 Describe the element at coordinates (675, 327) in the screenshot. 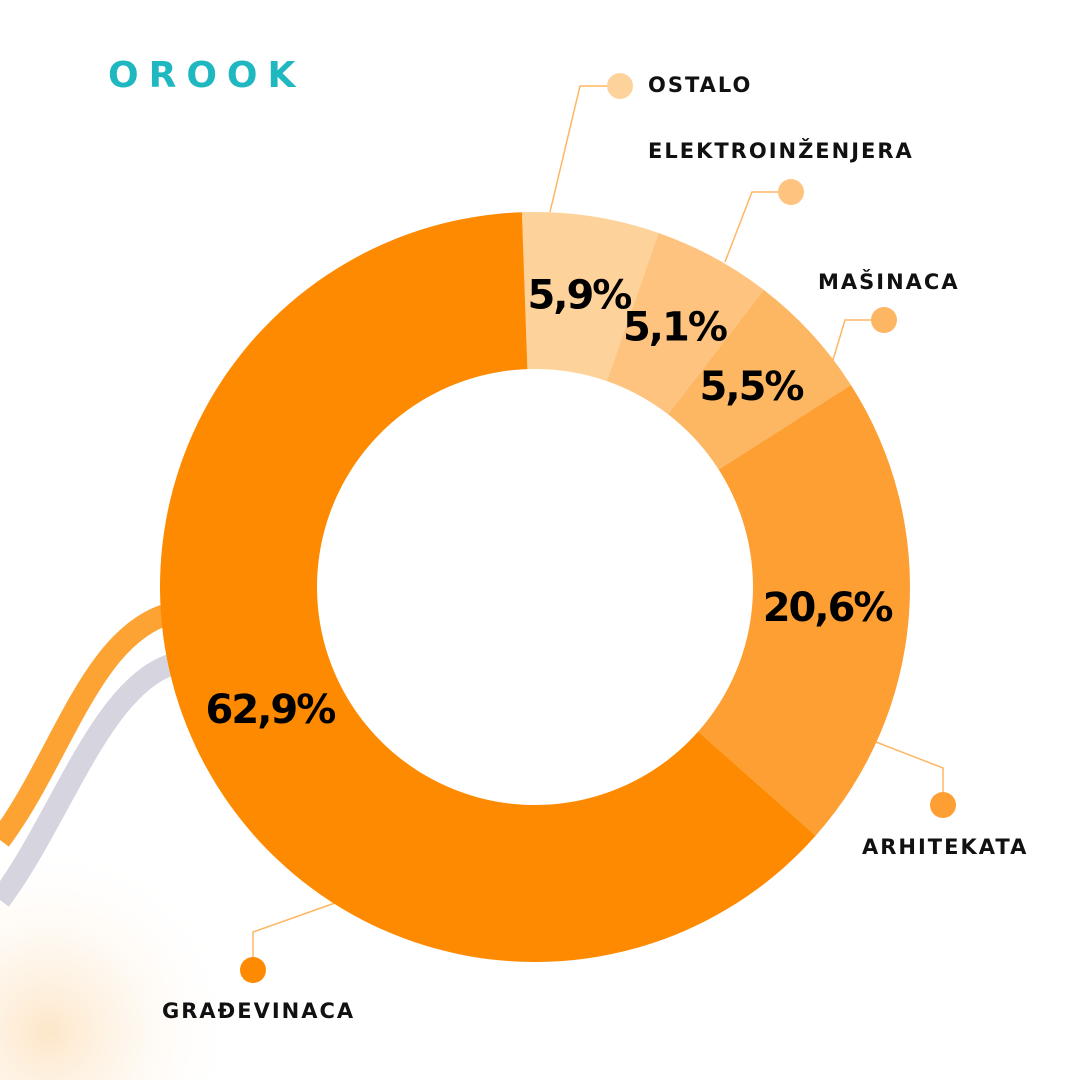

I see `value-label: 5,1%` at that location.